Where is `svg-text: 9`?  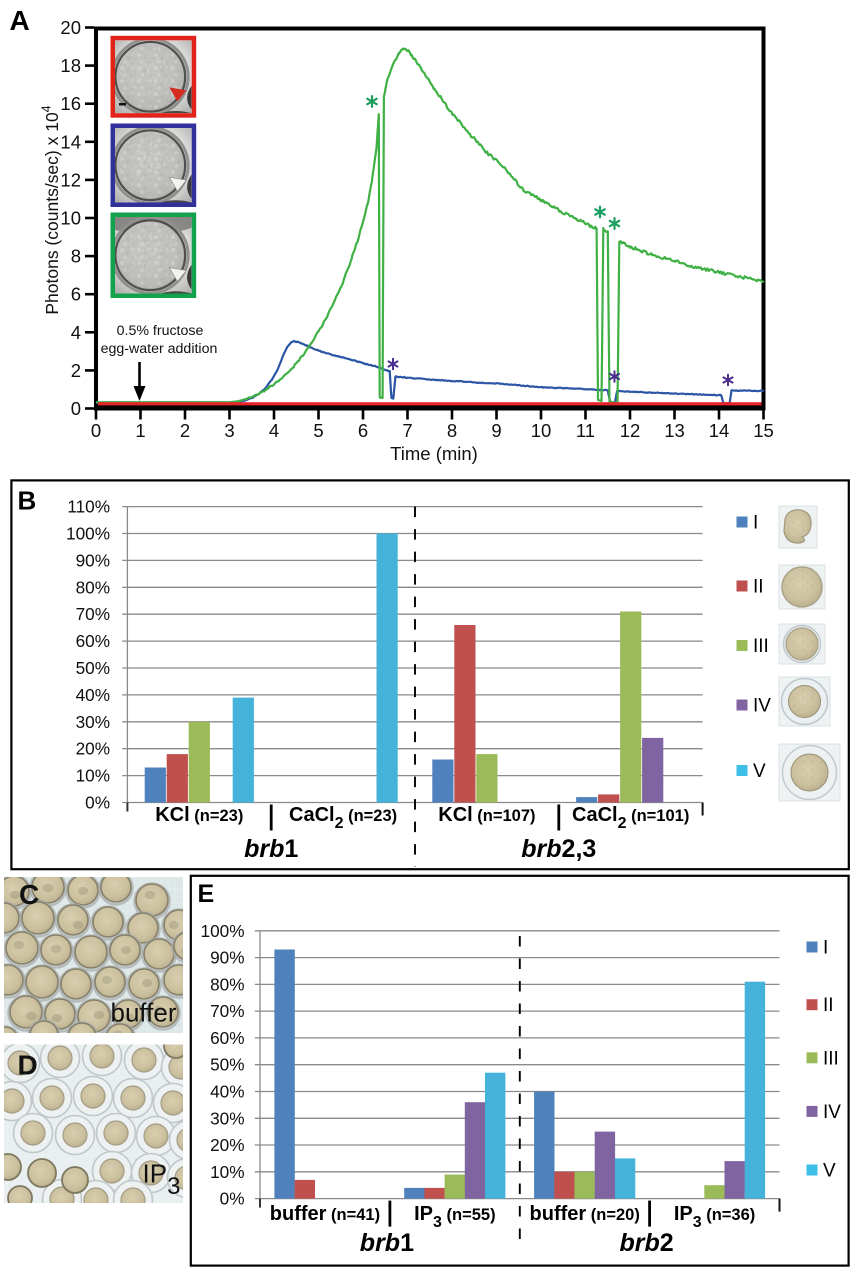
svg-text: 9 is located at coordinates (496, 430).